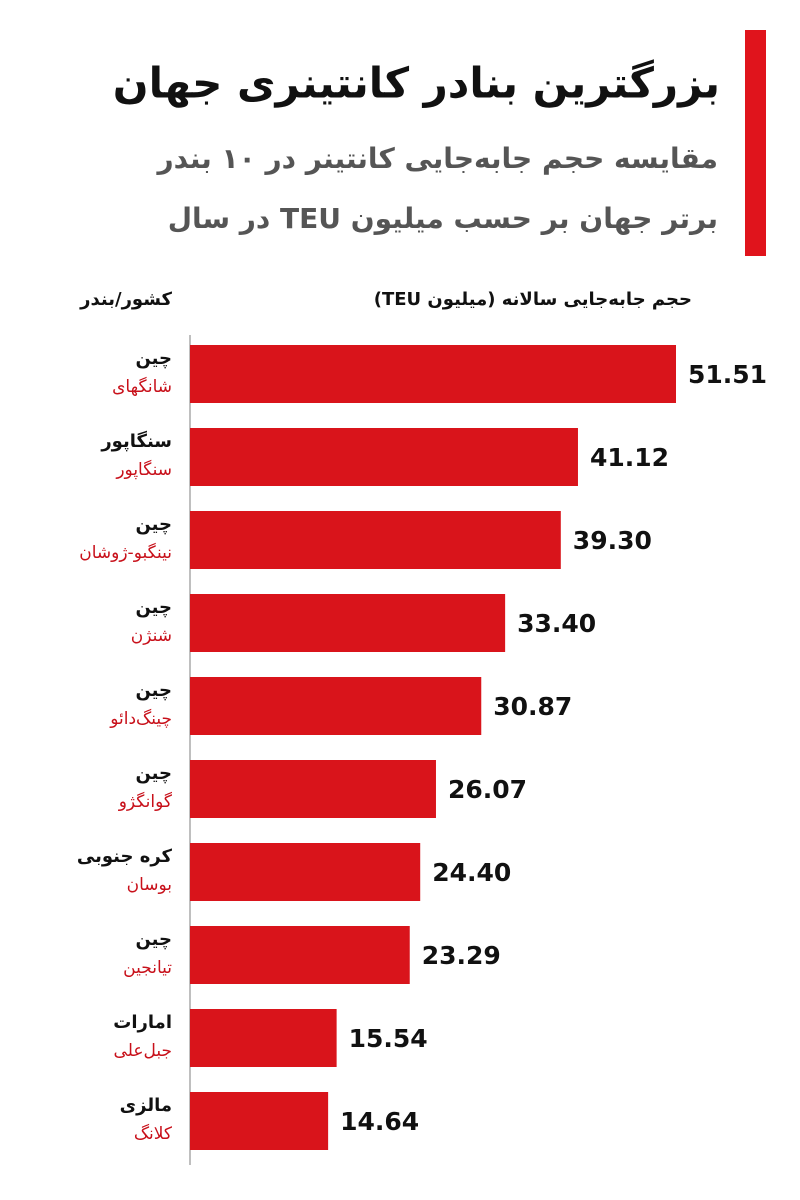 Image resolution: width=800 pixels, height=1200 pixels. Describe the element at coordinates (556, 623) in the screenshot. I see `value-label: 33.40` at that location.